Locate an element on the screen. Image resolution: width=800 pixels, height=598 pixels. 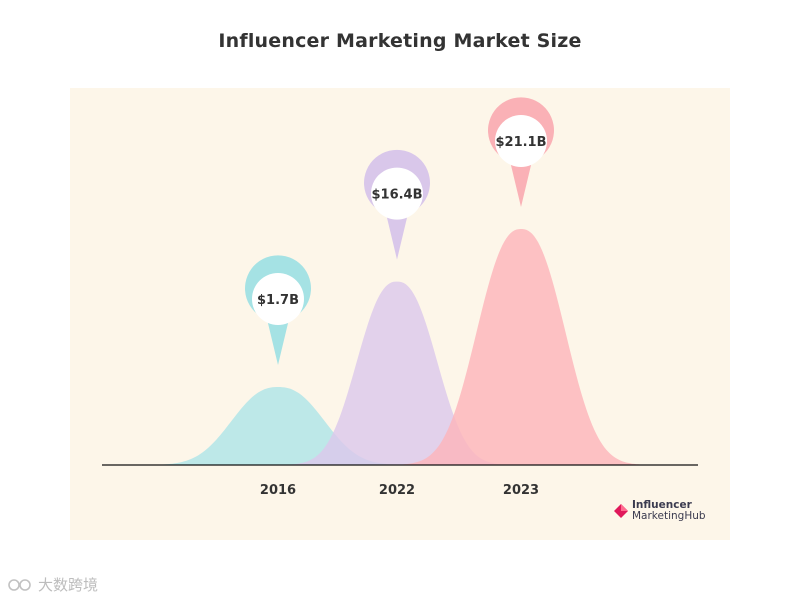
area-curve-2023 is located at coordinates (521, 347).